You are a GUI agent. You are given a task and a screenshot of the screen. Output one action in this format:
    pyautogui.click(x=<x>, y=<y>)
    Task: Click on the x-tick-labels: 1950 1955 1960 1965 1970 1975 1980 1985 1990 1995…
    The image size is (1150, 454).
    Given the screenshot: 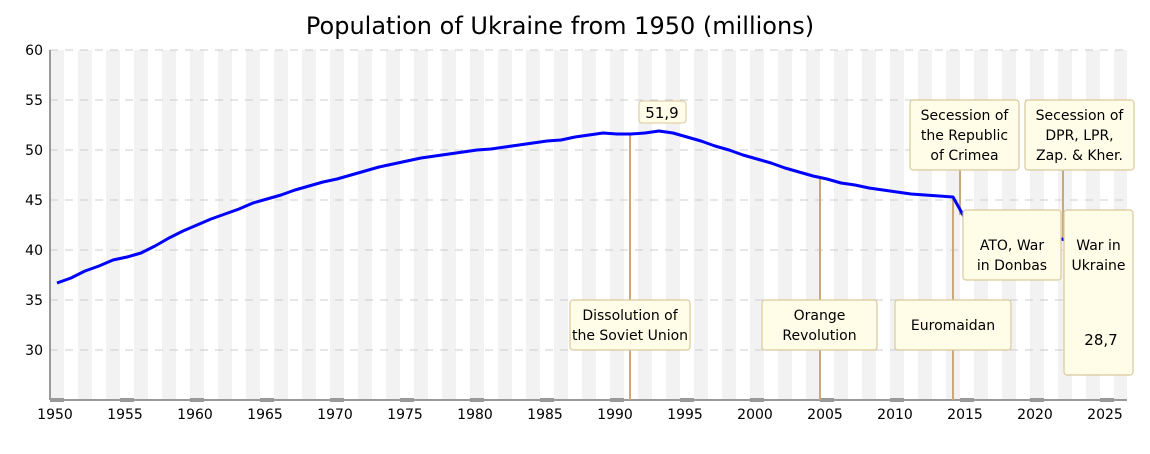 What is the action you would take?
    pyautogui.click(x=580, y=415)
    